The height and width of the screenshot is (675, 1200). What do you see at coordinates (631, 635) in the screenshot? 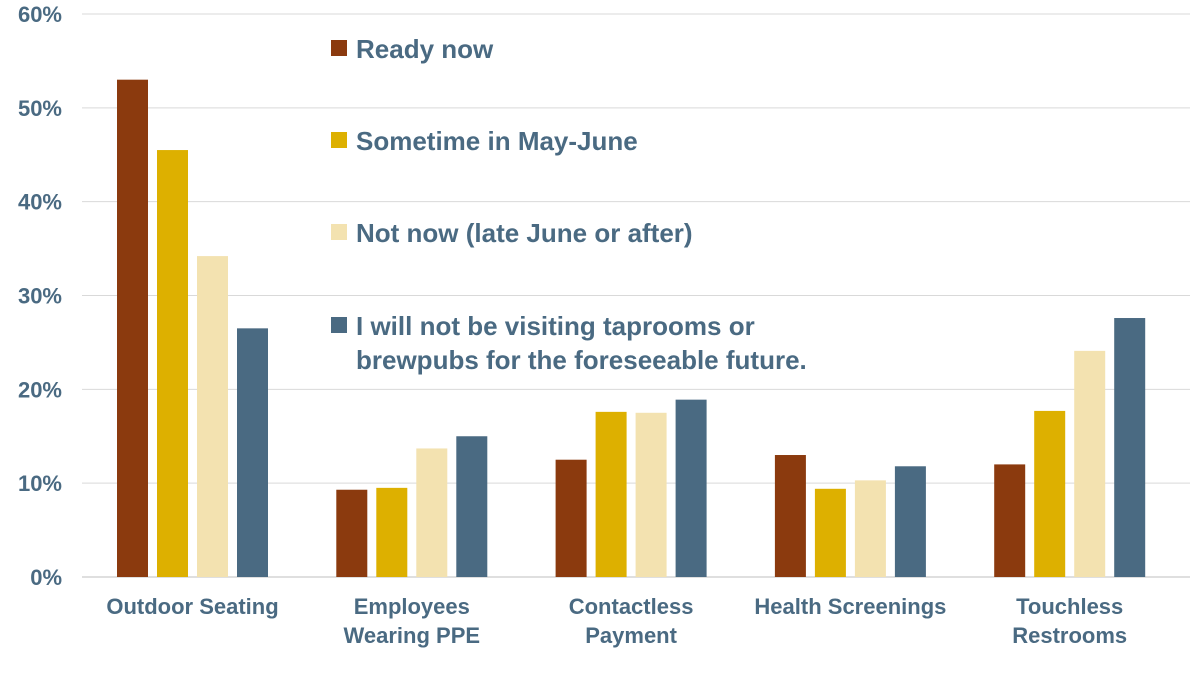
I see `x-category-label: Payment` at bounding box center [631, 635].